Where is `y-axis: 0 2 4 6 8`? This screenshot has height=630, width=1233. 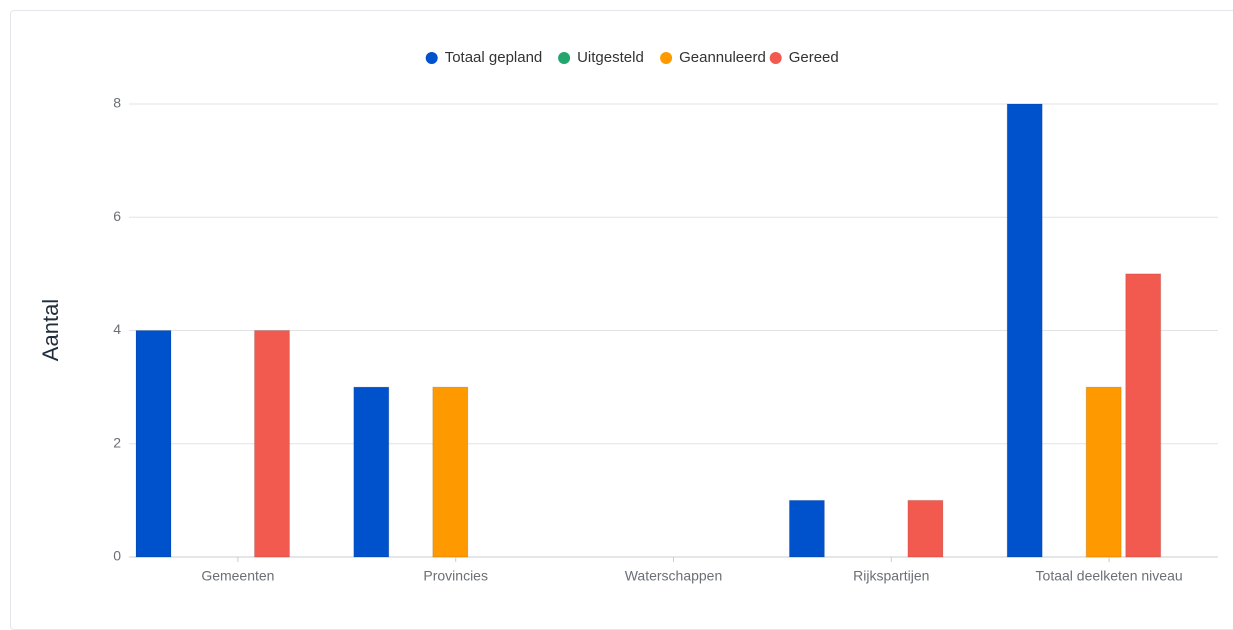 y-axis: 0 2 4 6 8 is located at coordinates (117, 329).